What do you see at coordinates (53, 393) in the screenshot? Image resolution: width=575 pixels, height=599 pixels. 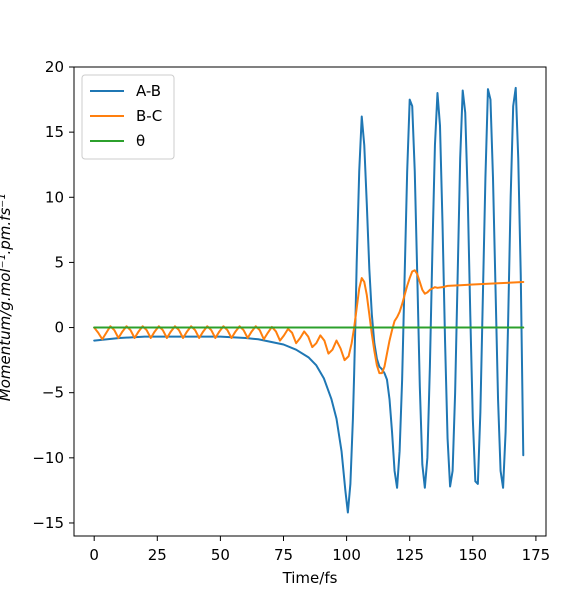 I see `y-tick-label: −5` at bounding box center [53, 393].